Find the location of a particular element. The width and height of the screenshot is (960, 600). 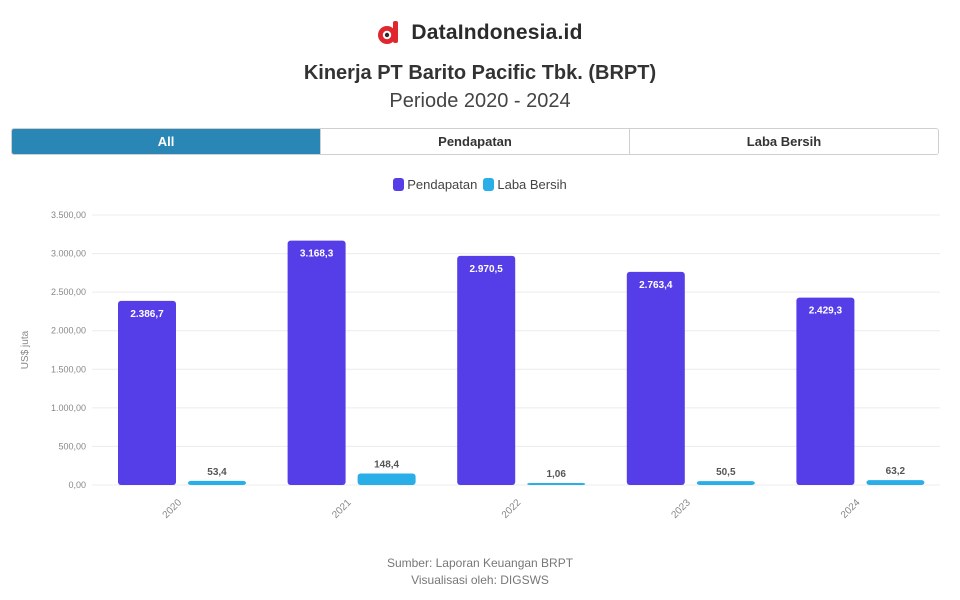

legend-item-laba-bersih: Laba Bersih is located at coordinates (525, 184).